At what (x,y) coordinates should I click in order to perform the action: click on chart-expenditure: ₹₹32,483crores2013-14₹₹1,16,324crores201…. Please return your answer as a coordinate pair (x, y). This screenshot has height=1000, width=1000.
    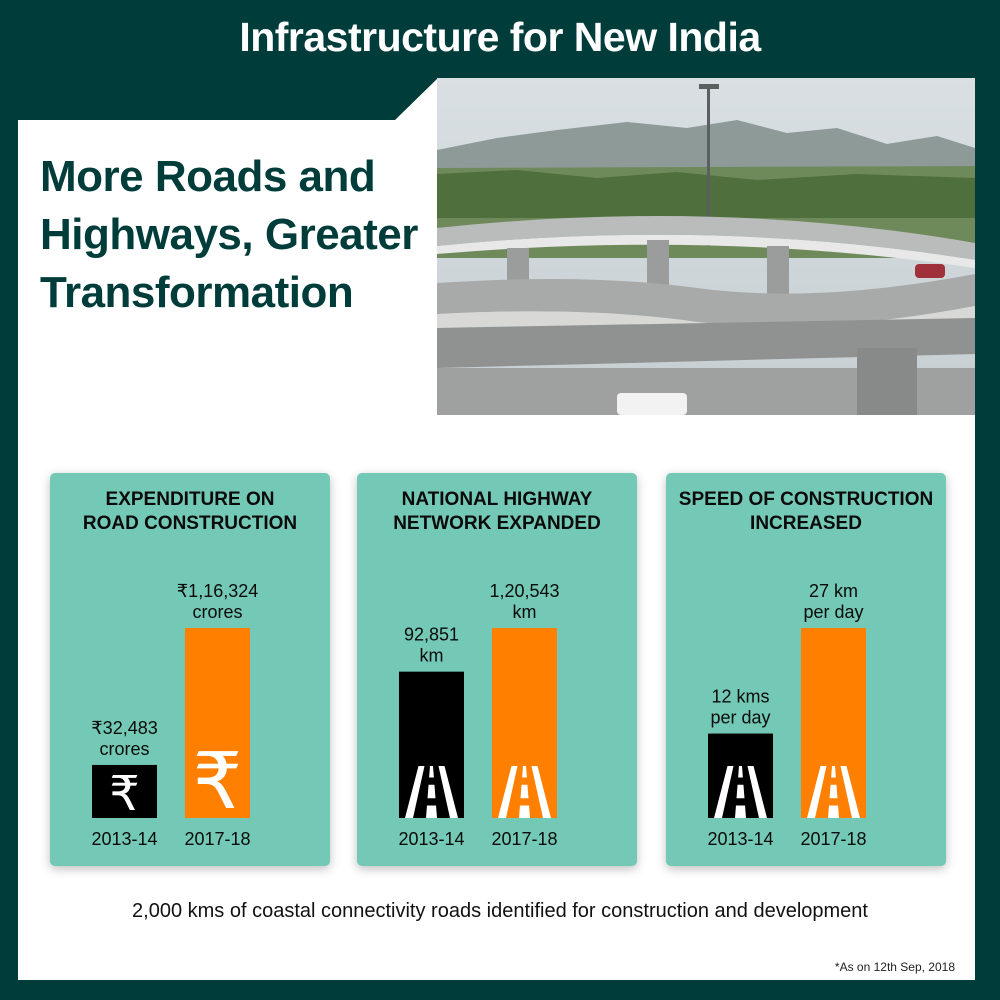
    Looking at the image, I should click on (175, 715).